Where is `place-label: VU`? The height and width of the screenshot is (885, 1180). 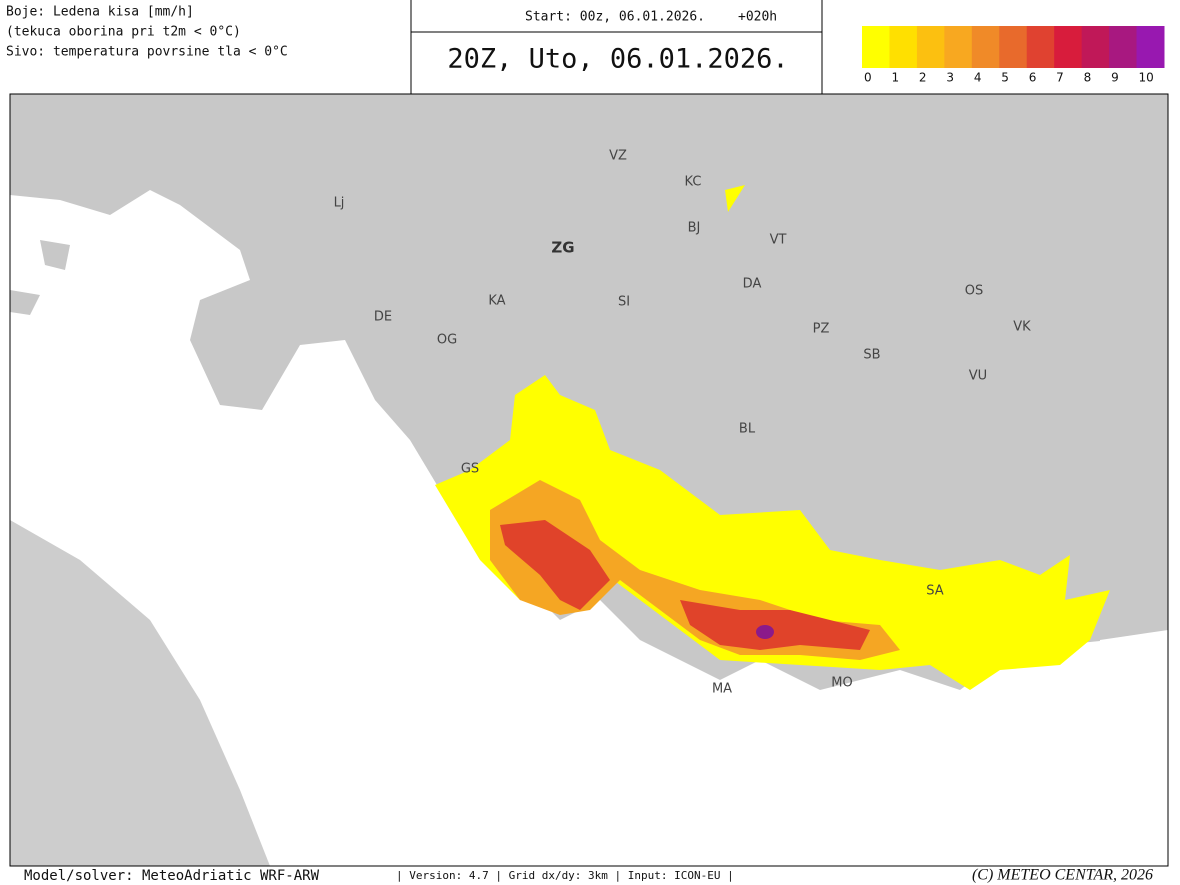
place-label: VU is located at coordinates (978, 376).